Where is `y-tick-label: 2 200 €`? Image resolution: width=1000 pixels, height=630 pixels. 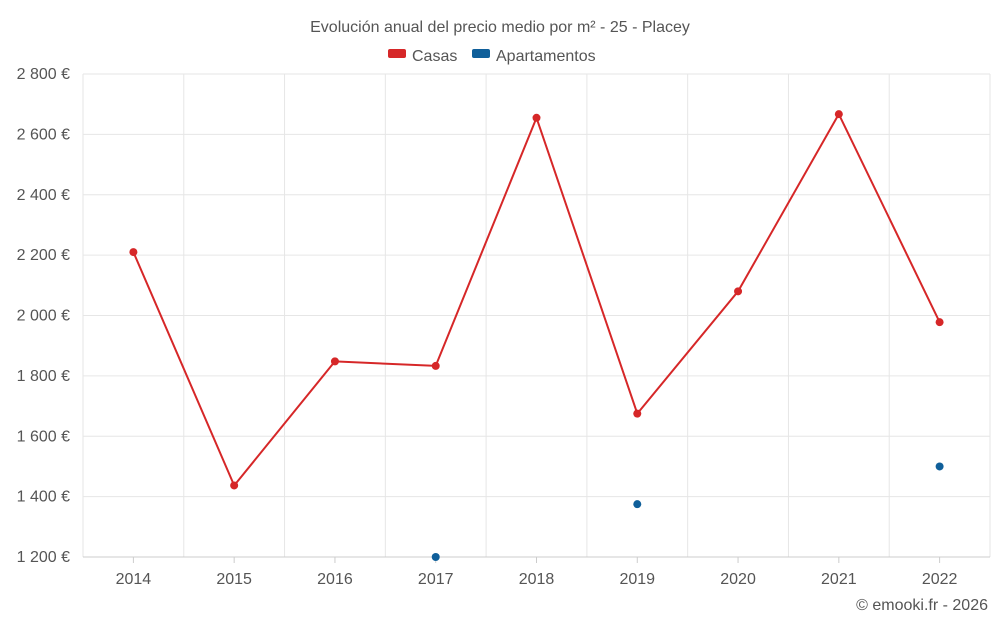 y-tick-label: 2 200 € is located at coordinates (43, 255).